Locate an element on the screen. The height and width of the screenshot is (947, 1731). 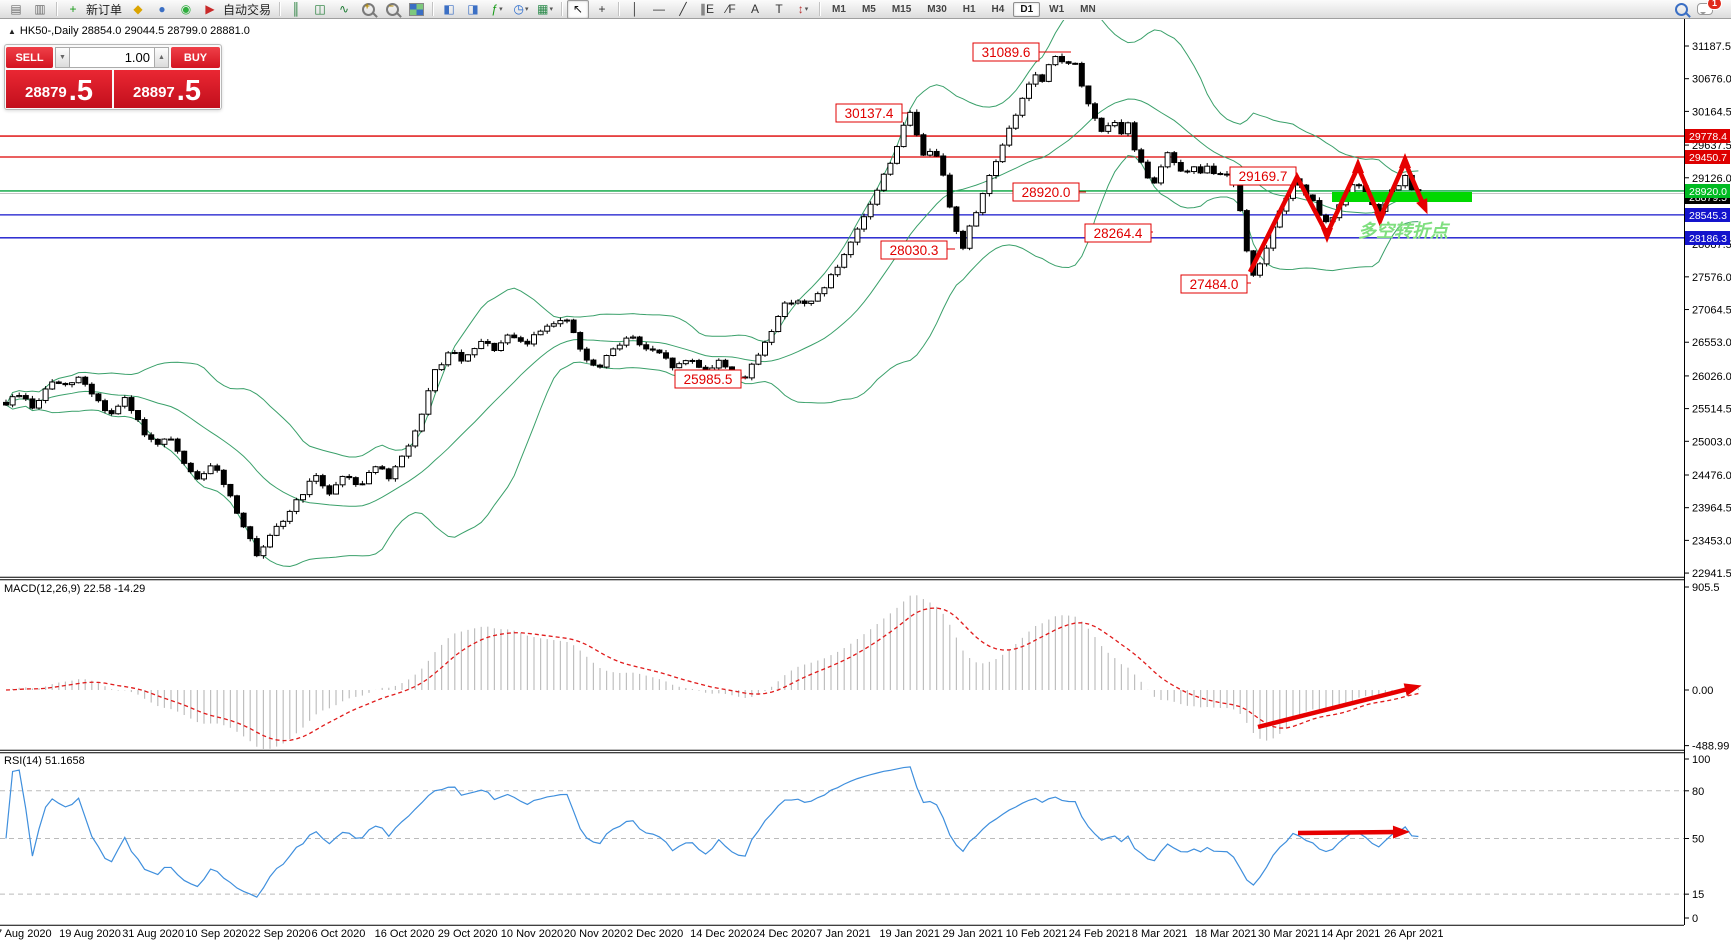
trendline-icon: ╱ is located at coordinates (683, 9).